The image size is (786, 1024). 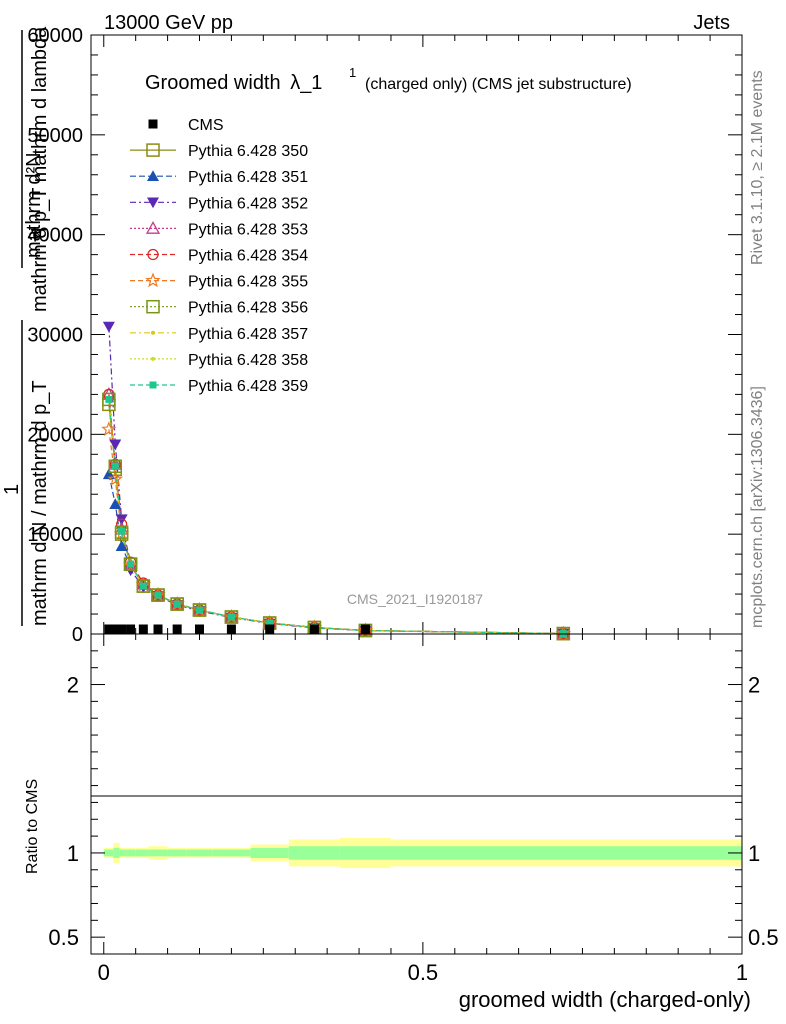 I want to click on legend-entry: Pythia 6.428 351, so click(x=219, y=177).